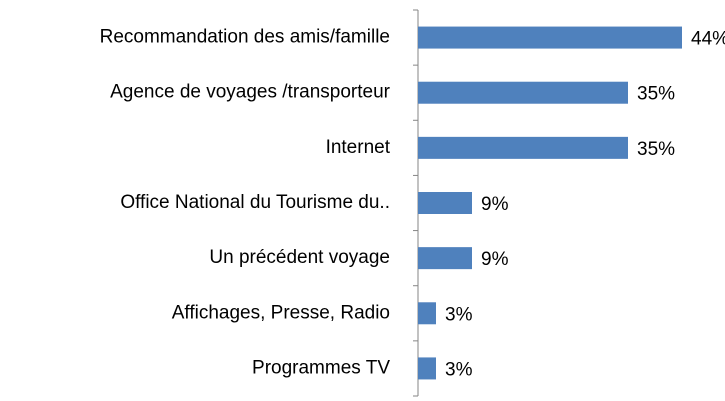 This screenshot has width=725, height=401. Describe the element at coordinates (250, 92) in the screenshot. I see `category-label: Agence de voyages /transporteur` at that location.